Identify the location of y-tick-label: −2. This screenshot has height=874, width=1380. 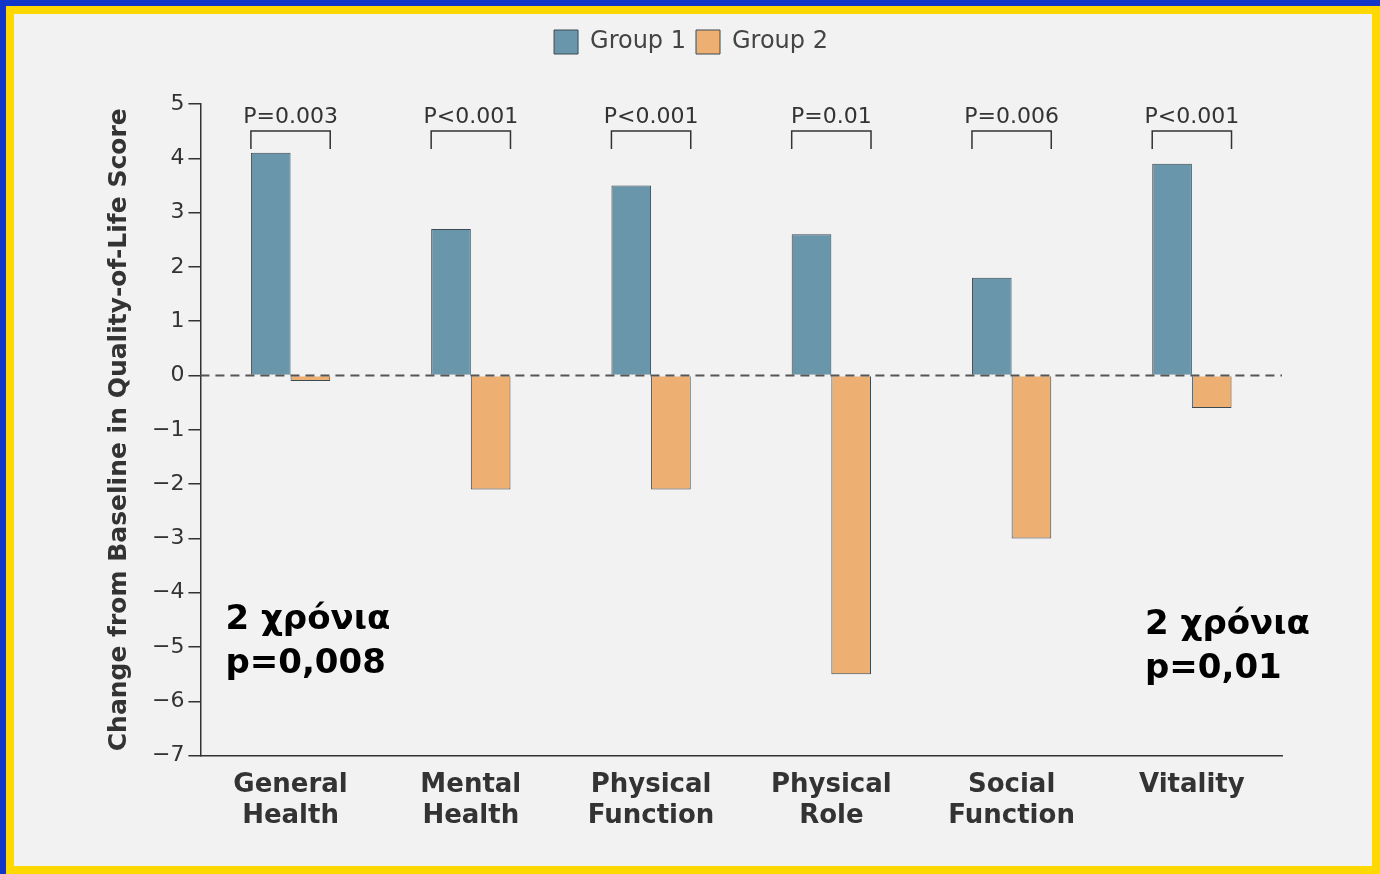
(168, 482).